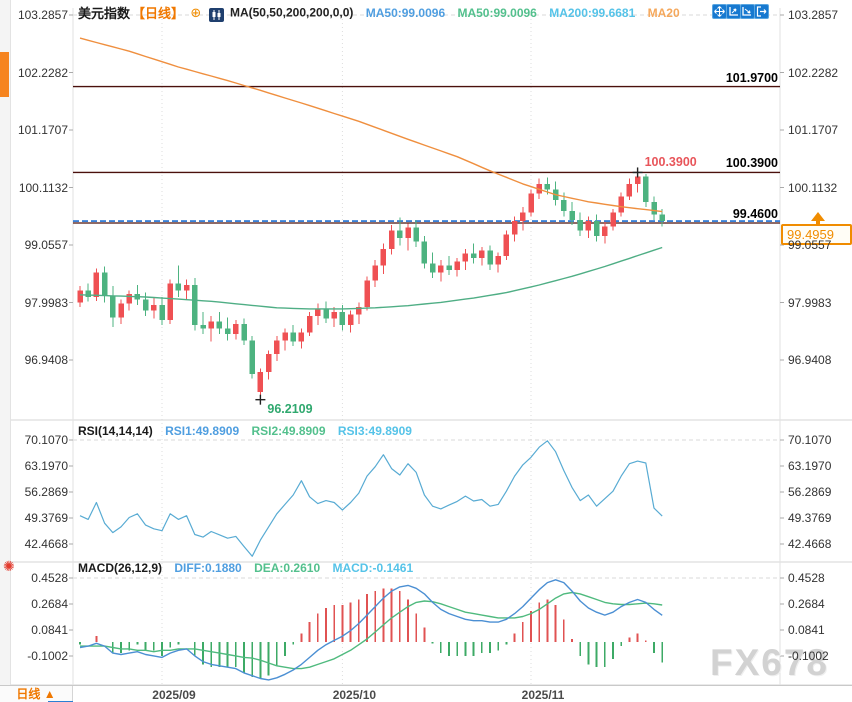 The height and width of the screenshot is (702, 852). What do you see at coordinates (208, 568) in the screenshot?
I see `diff-value: DIFF:0.1880` at bounding box center [208, 568].